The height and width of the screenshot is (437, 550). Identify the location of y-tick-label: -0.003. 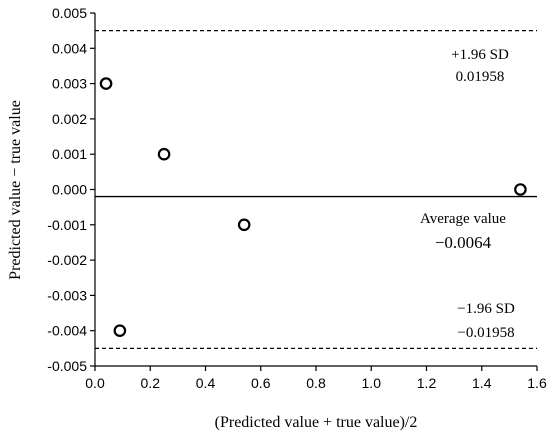
(67, 295).